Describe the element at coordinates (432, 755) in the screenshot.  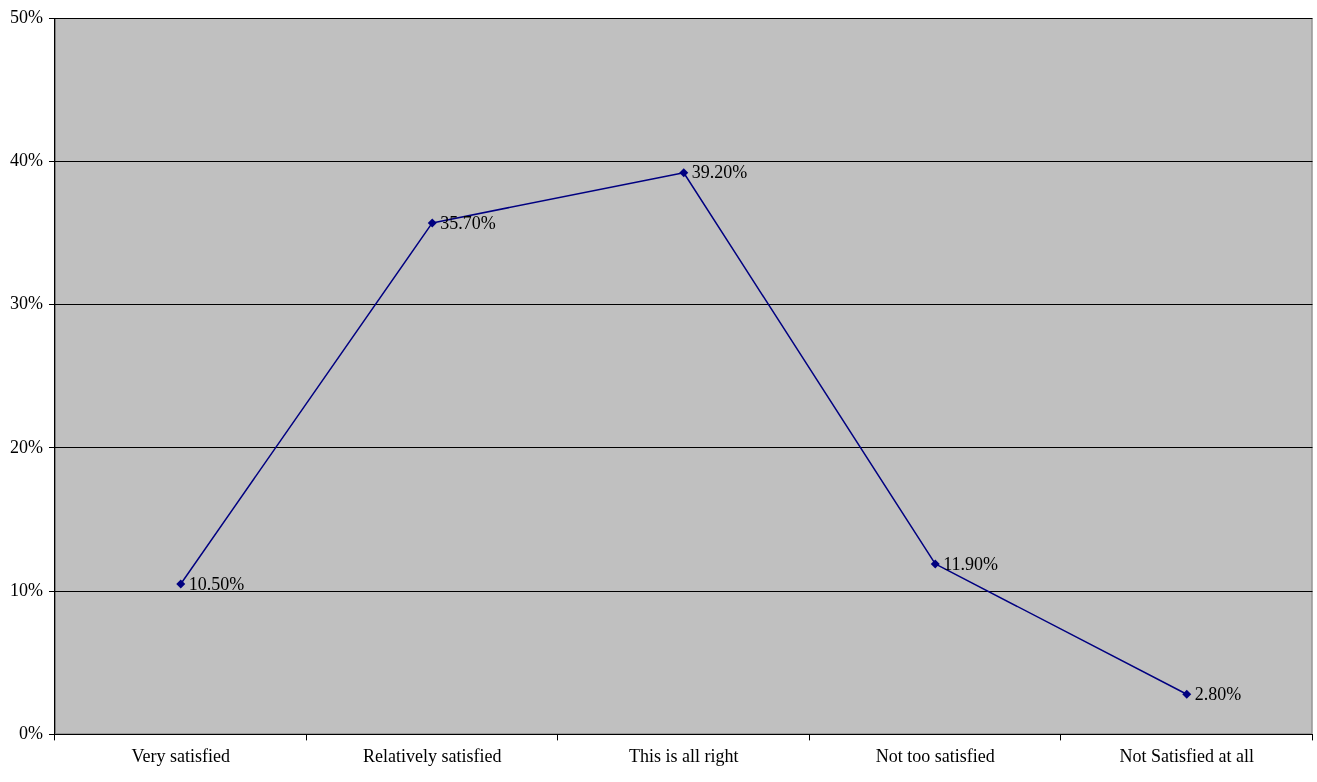
I see `x-tick-label: Relatively satisfied` at that location.